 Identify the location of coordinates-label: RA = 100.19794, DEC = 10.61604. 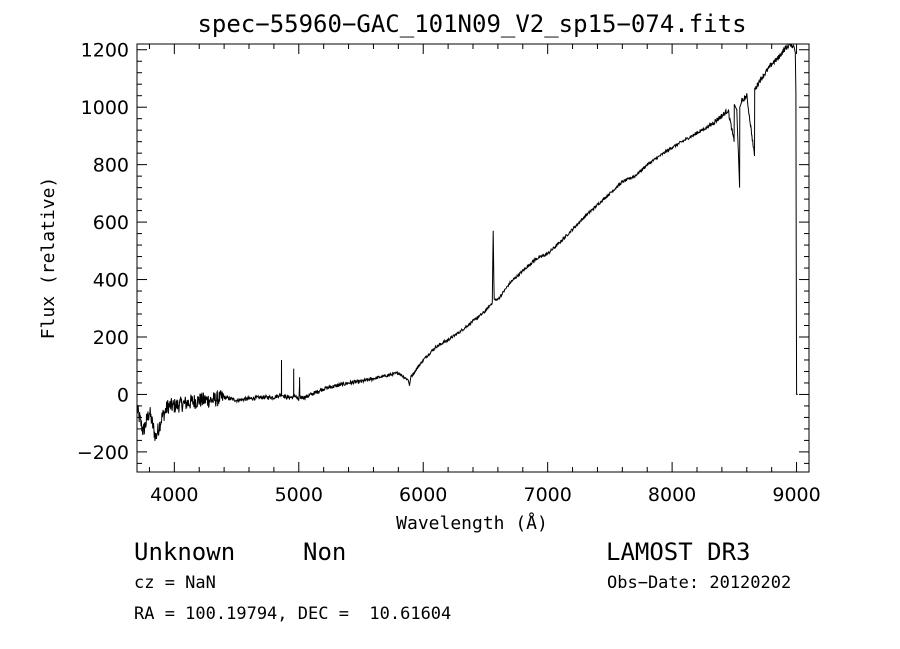
(293, 614).